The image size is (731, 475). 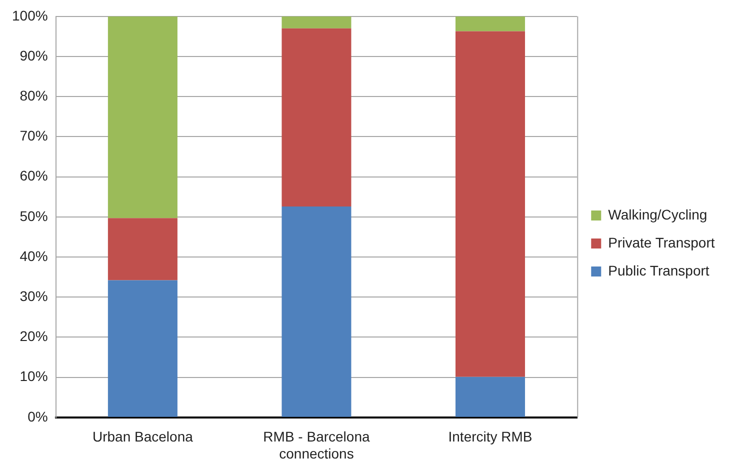 What do you see at coordinates (659, 270) in the screenshot?
I see `legend-label: Public Transport` at bounding box center [659, 270].